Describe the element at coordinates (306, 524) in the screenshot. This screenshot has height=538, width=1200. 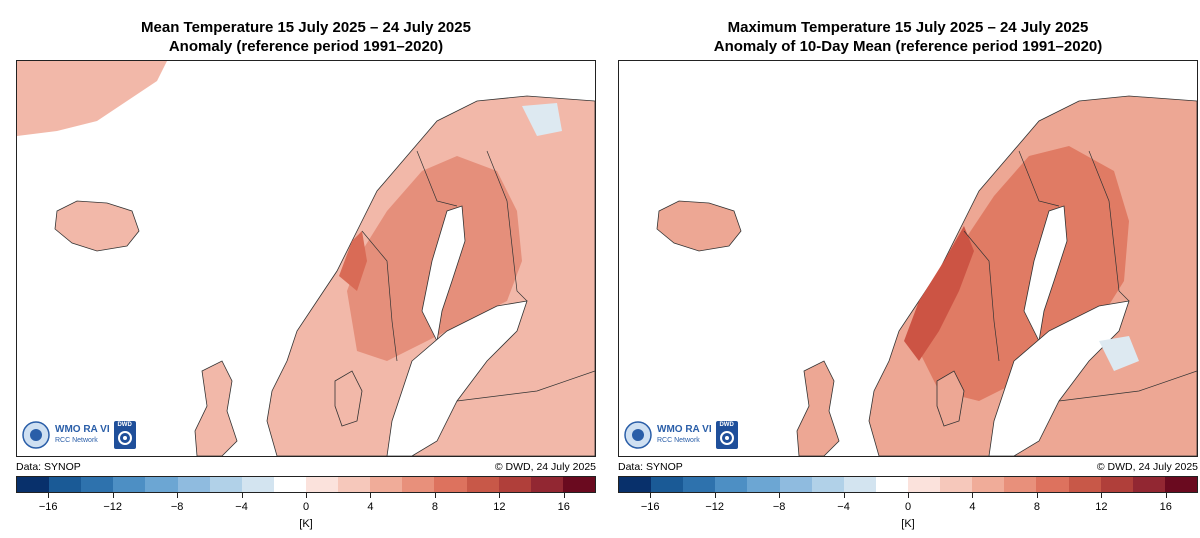
I see `colorbar-unit: [K]` at that location.